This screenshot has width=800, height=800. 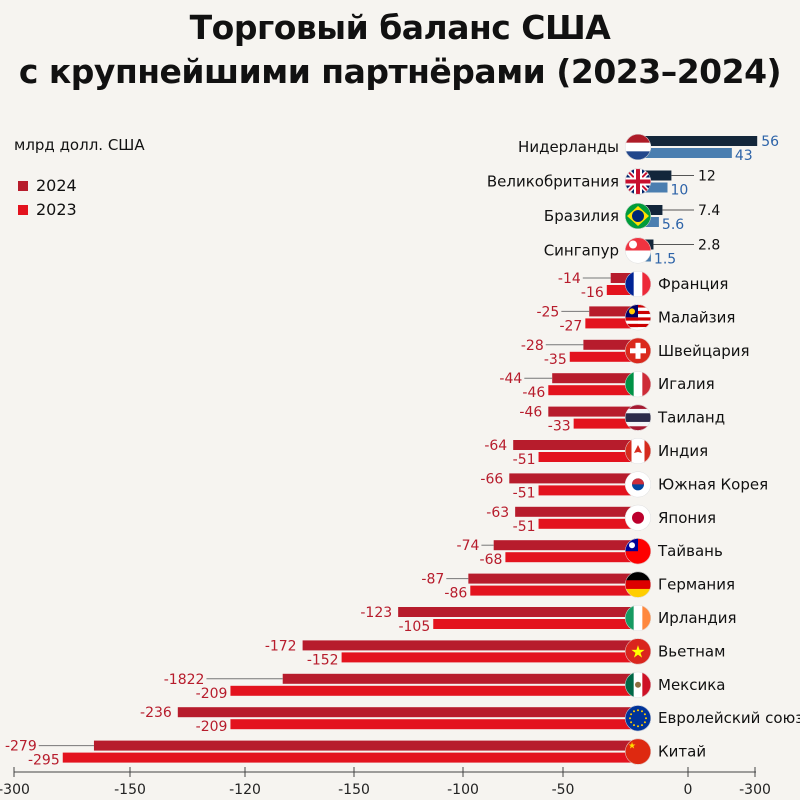 I want to click on flag-icon-kr, so click(x=638, y=484).